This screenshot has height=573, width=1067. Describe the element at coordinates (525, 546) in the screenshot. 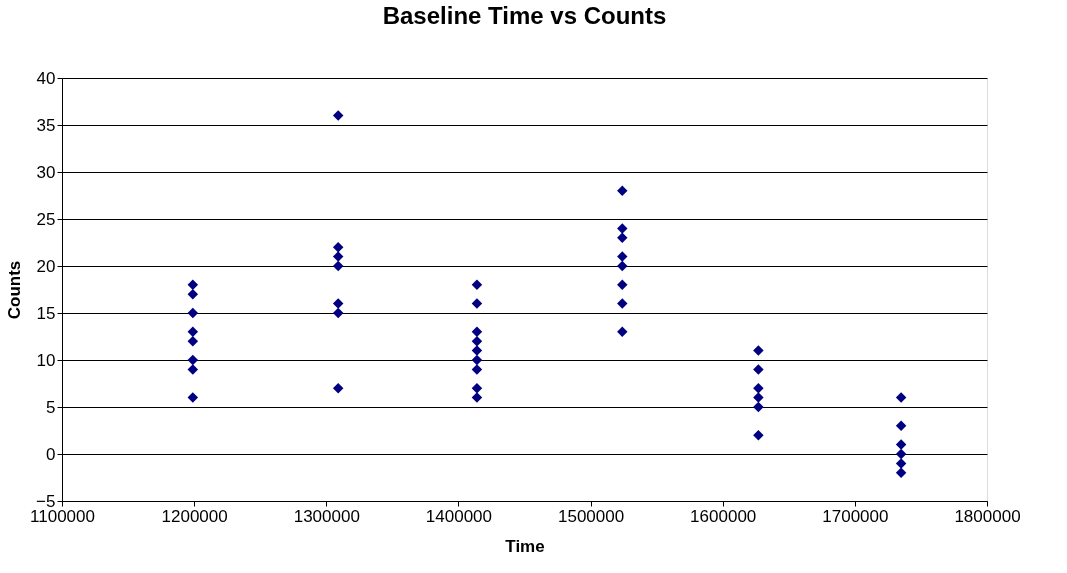

I see `x-axis-title: Time` at that location.